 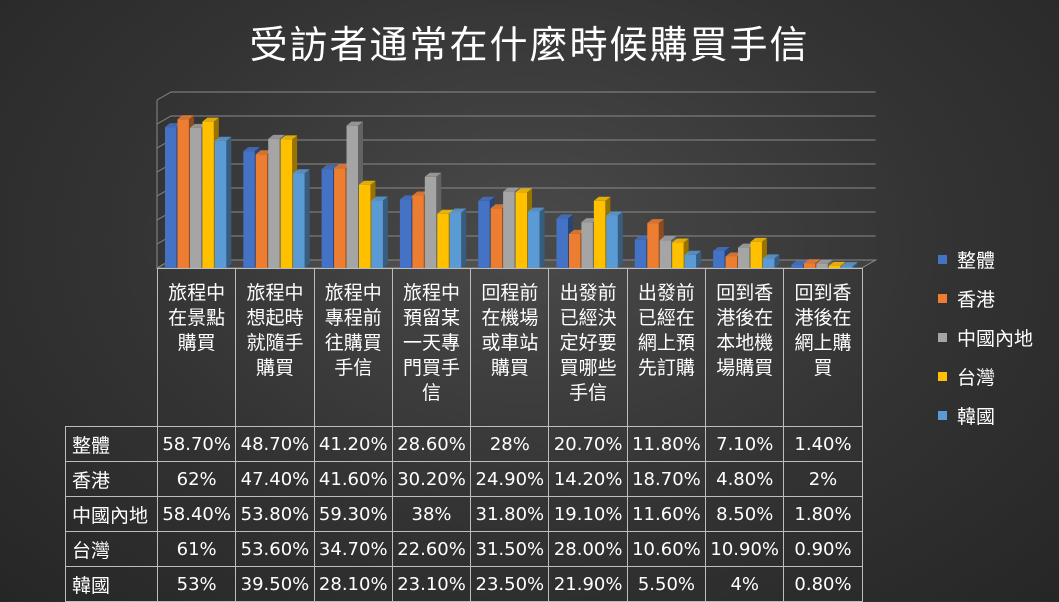 What do you see at coordinates (588, 514) in the screenshot?
I see `data-cell: 19.10%` at bounding box center [588, 514].